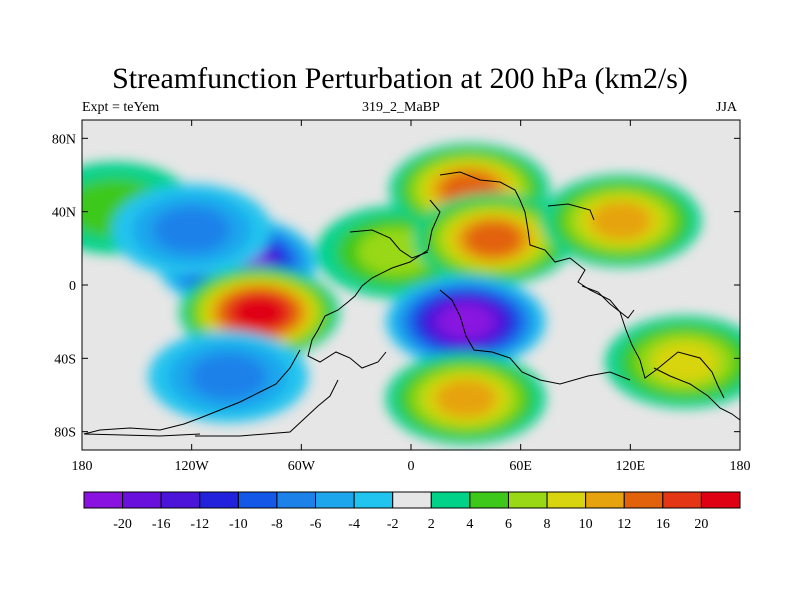  Describe the element at coordinates (64, 213) in the screenshot. I see `y-tick-label: 40N` at that location.